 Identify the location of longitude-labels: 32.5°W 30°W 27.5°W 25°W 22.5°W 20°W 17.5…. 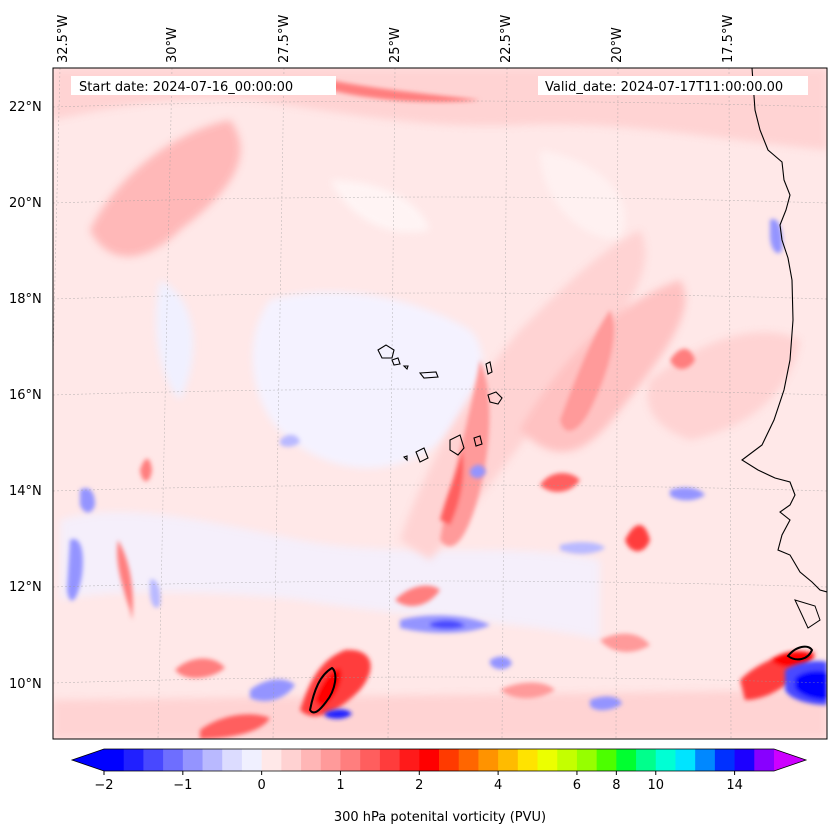
(396, 39).